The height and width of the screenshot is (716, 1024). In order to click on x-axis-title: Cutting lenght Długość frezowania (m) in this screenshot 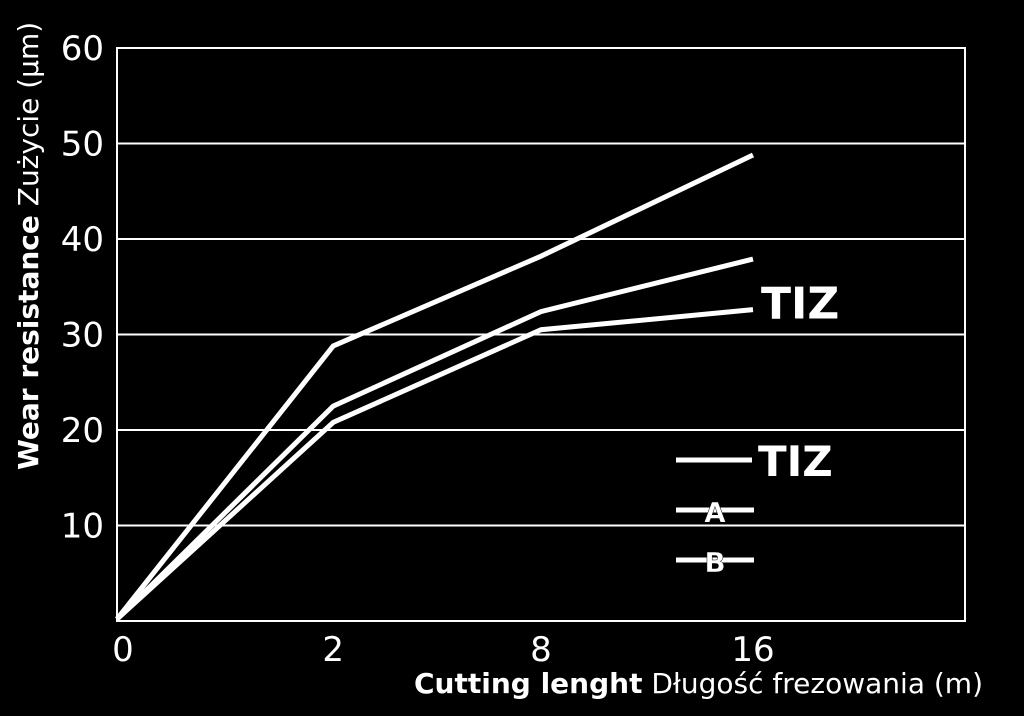, I will do `click(698, 683)`.